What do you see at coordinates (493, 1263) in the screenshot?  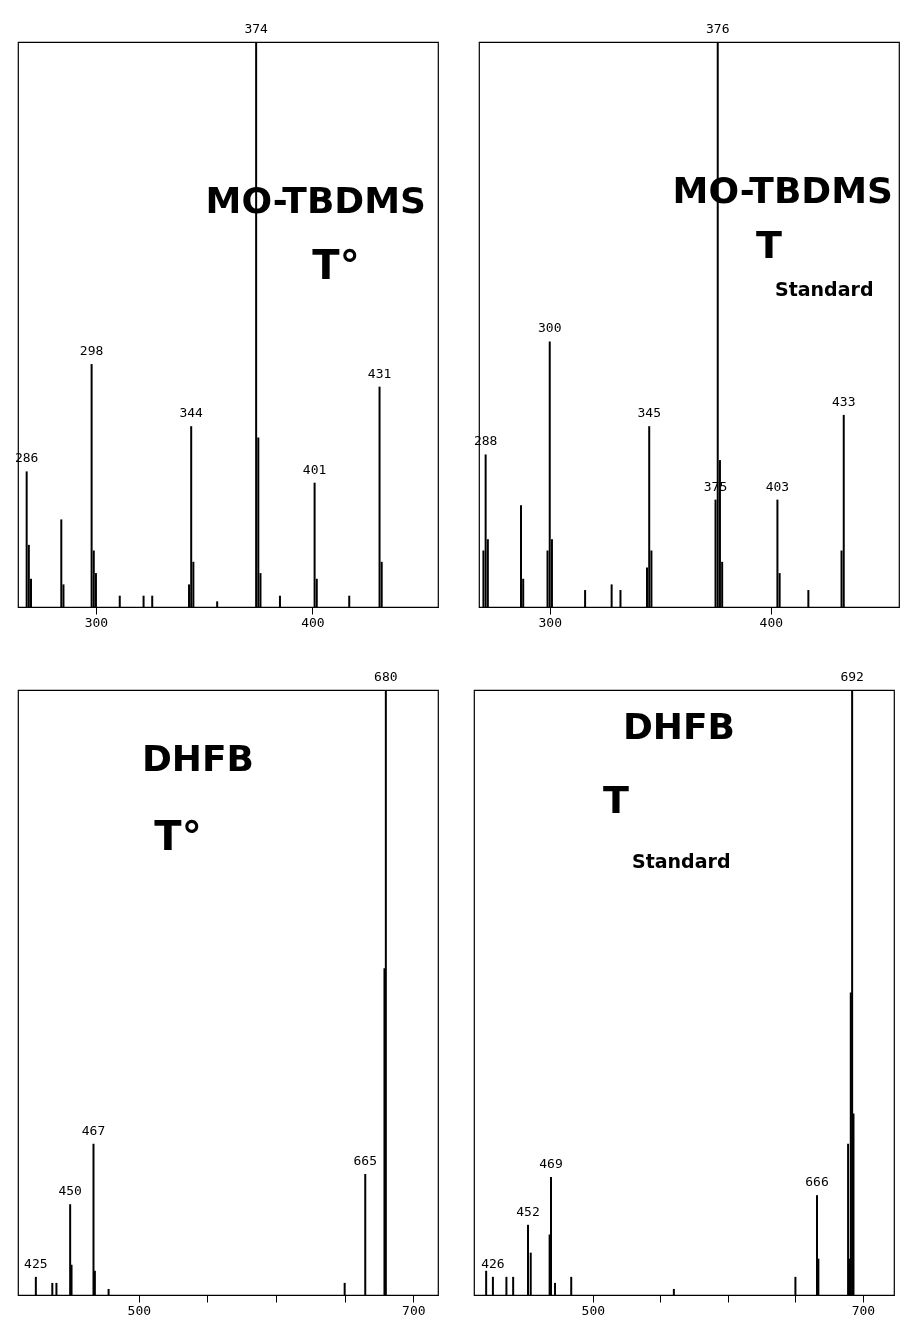 I see `annotation: 426` at bounding box center [493, 1263].